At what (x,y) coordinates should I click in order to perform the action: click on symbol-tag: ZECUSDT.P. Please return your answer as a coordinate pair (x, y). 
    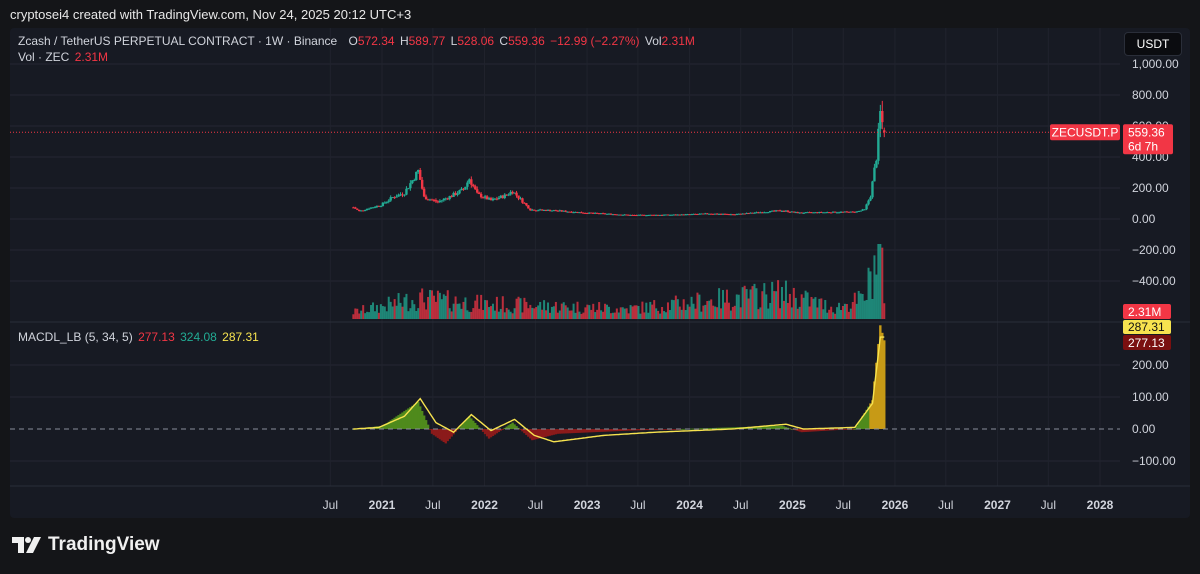
    Looking at the image, I should click on (1085, 132).